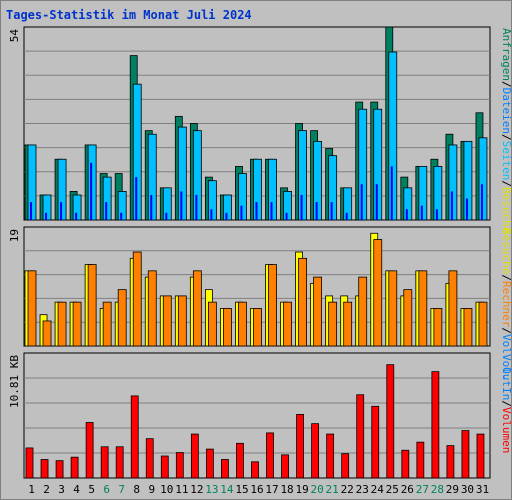  Describe the element at coordinates (166, 489) in the screenshot. I see `x-tick-label: 10` at that location.